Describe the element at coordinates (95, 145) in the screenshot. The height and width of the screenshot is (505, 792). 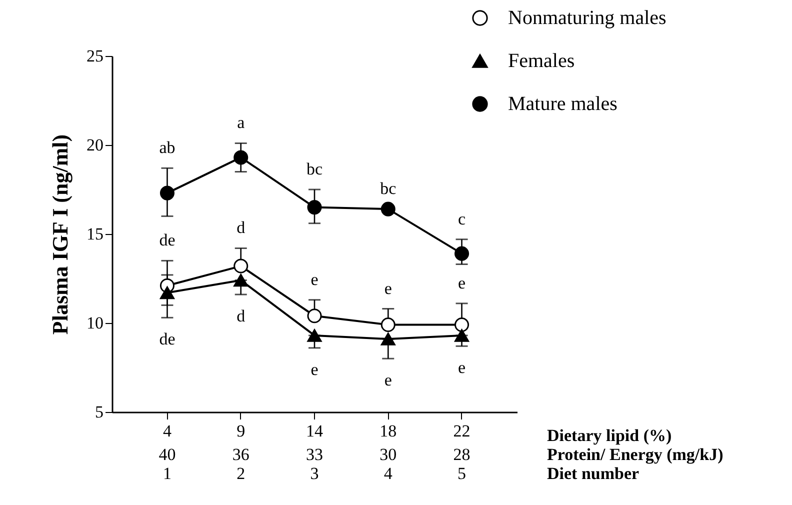
I see `y-tick-label: 20` at that location.